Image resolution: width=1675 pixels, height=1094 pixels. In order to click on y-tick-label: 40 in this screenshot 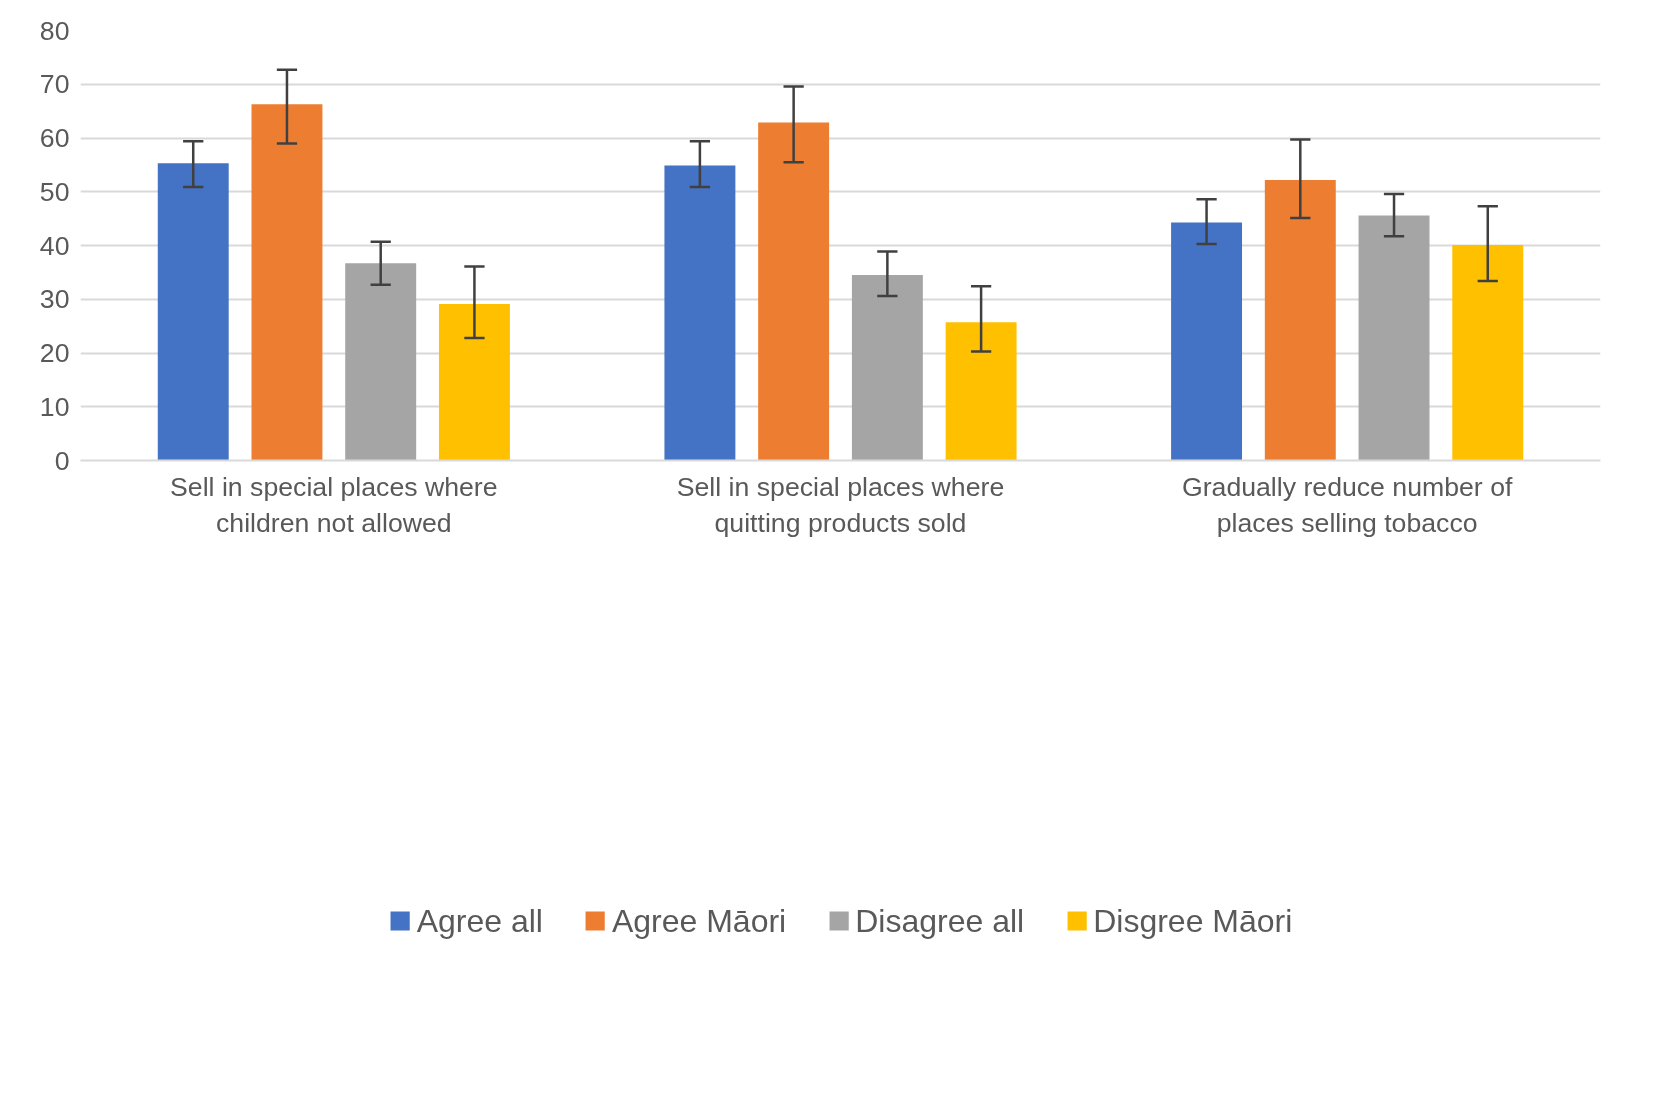, I will do `click(54, 245)`.